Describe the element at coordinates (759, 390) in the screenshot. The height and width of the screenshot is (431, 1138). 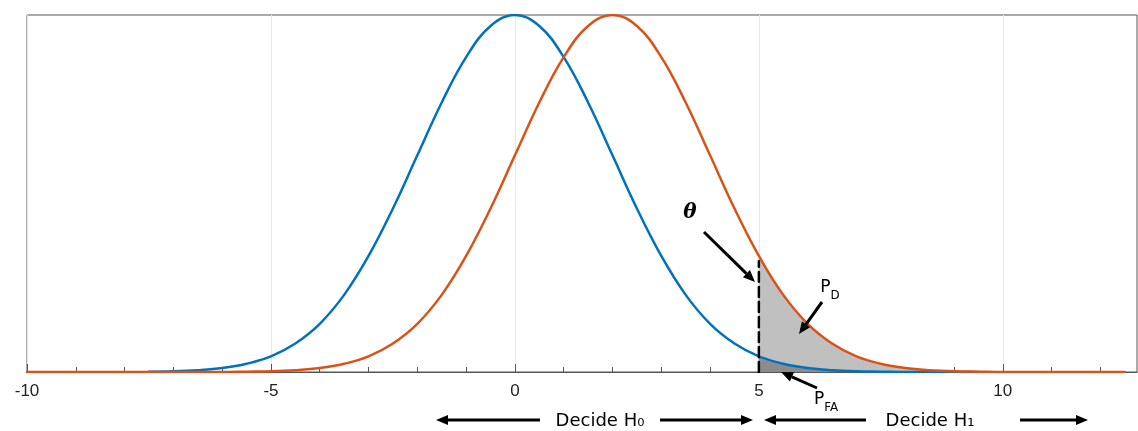
I see `x-tick-label: 5` at that location.